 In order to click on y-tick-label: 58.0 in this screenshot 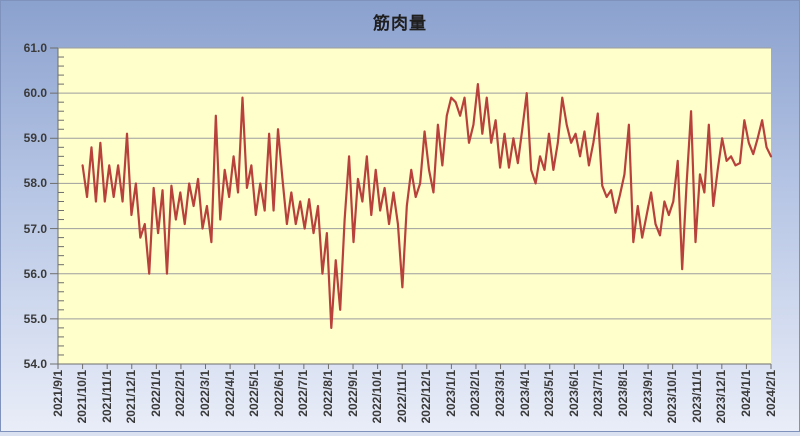, I will do `click(35, 183)`.